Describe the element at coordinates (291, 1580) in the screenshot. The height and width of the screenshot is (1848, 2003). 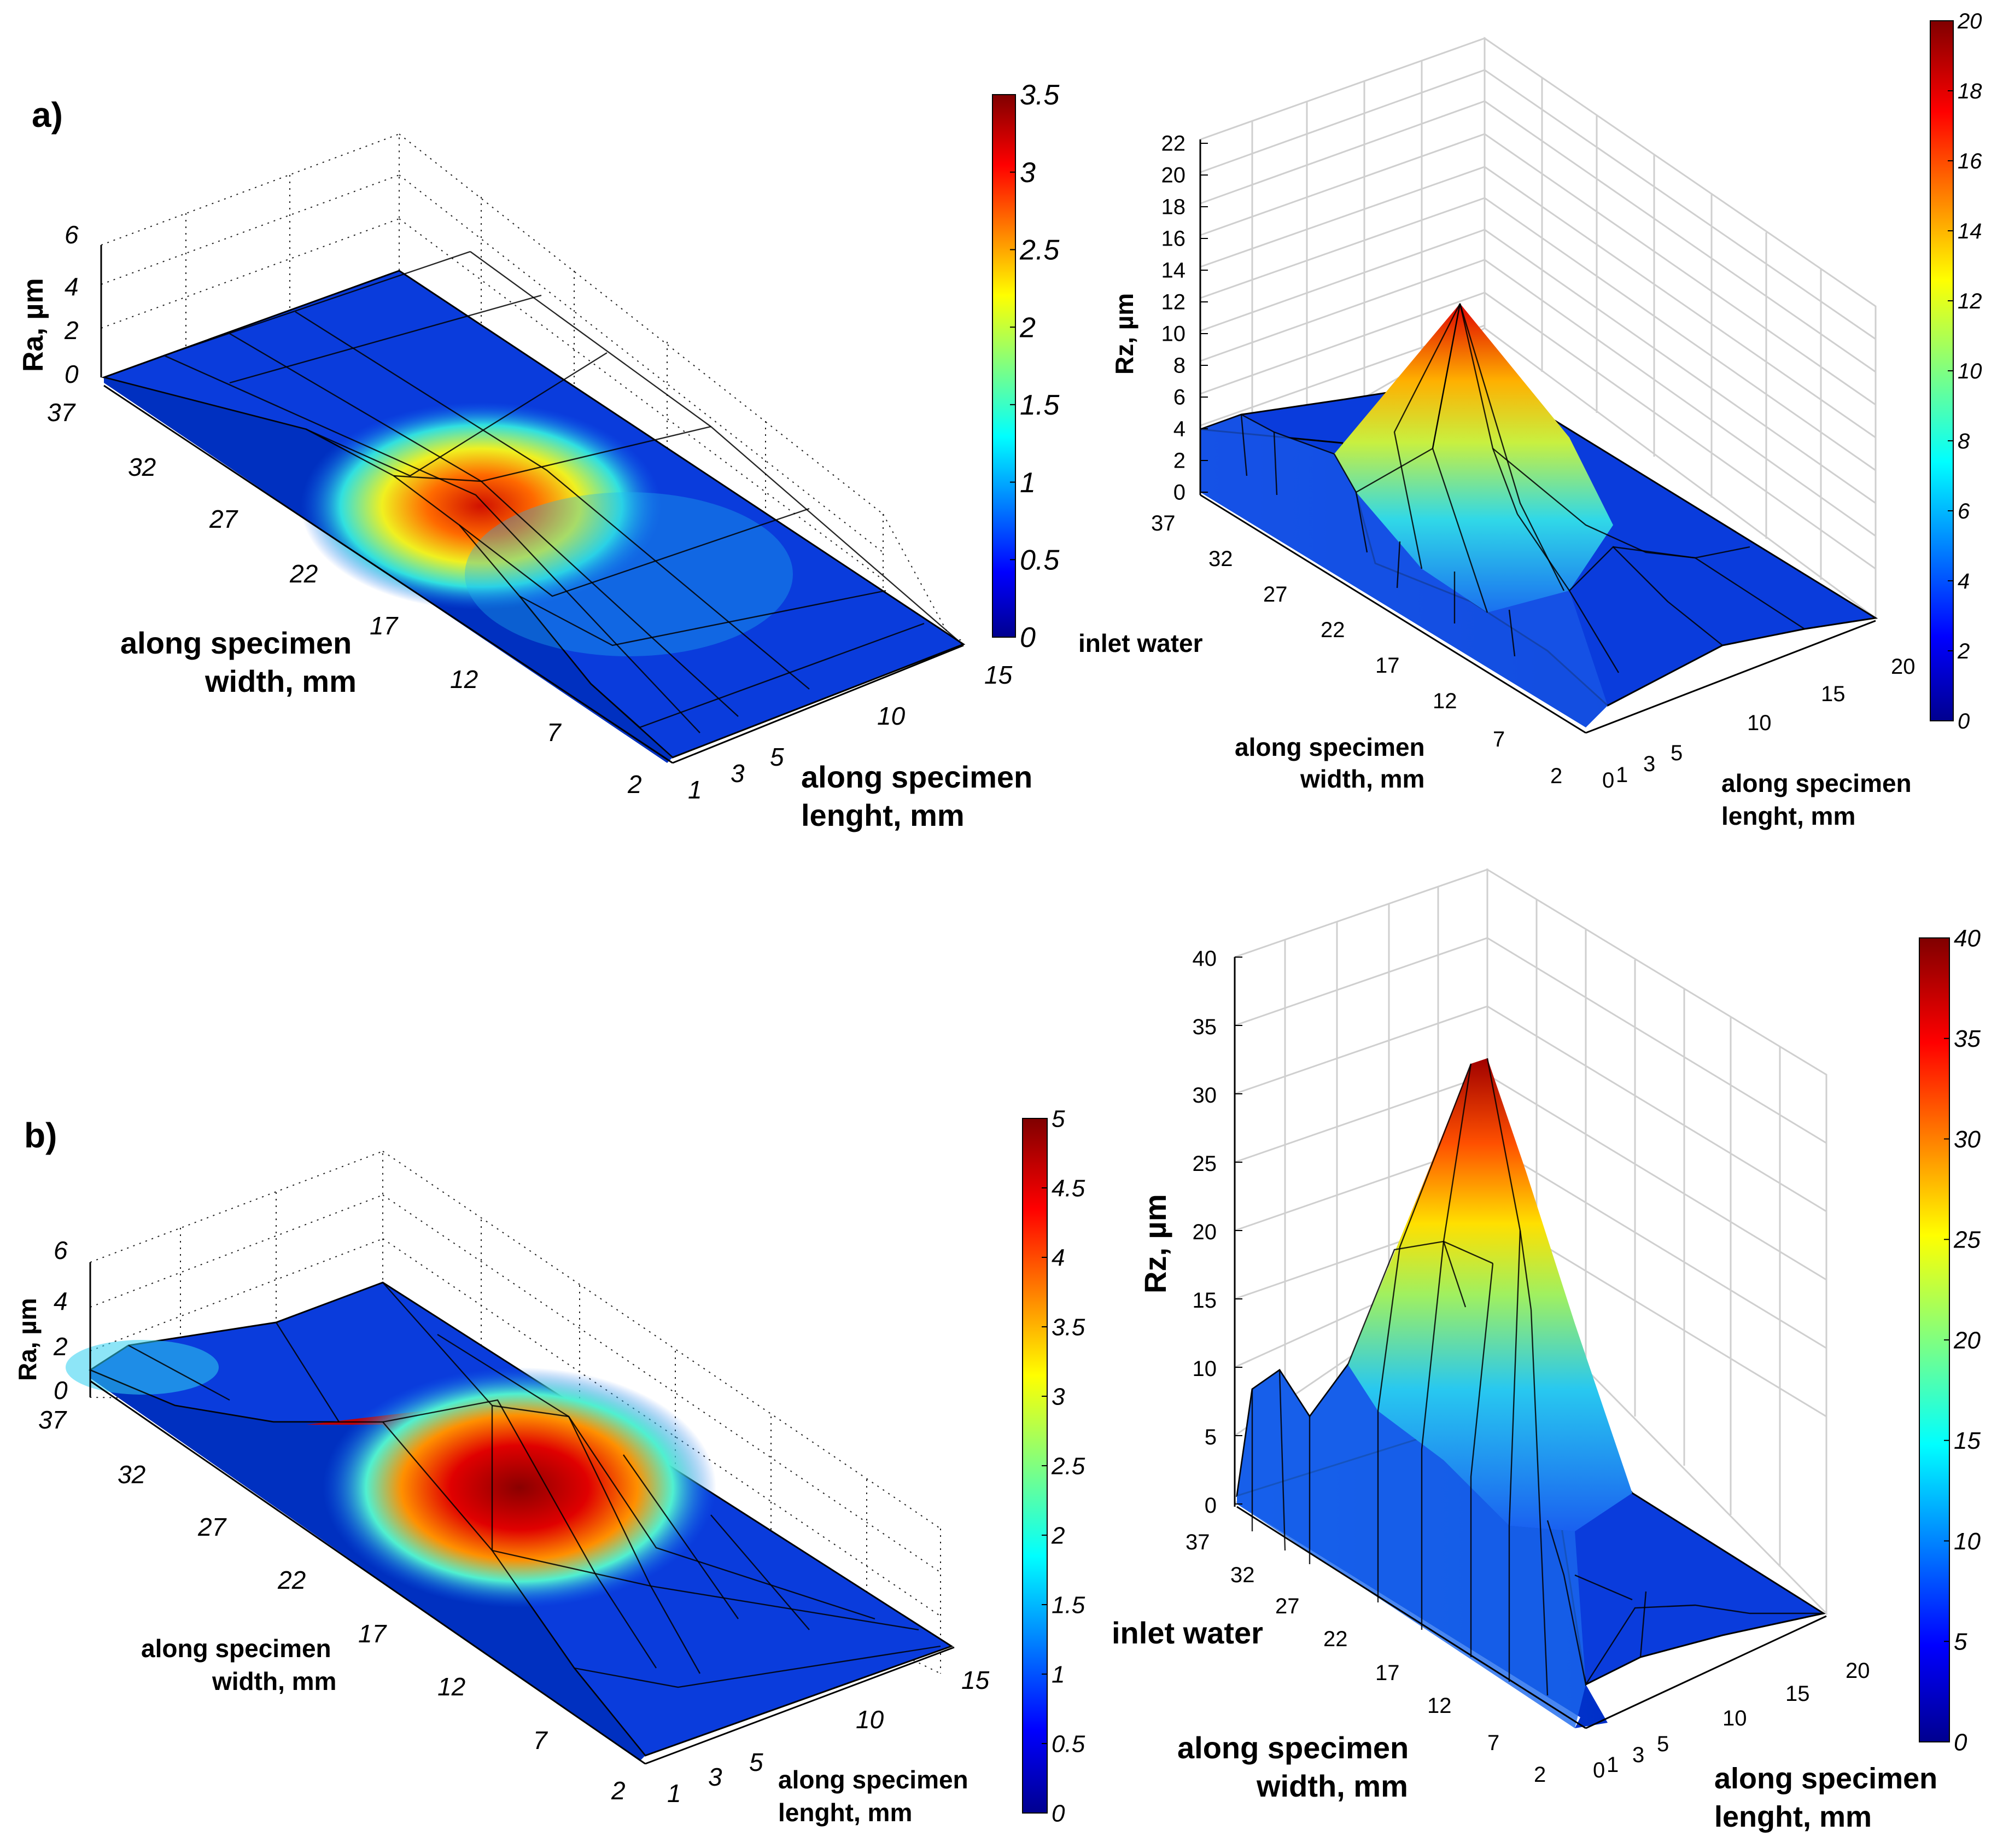
I see `w-tick-b-ra: 22` at that location.